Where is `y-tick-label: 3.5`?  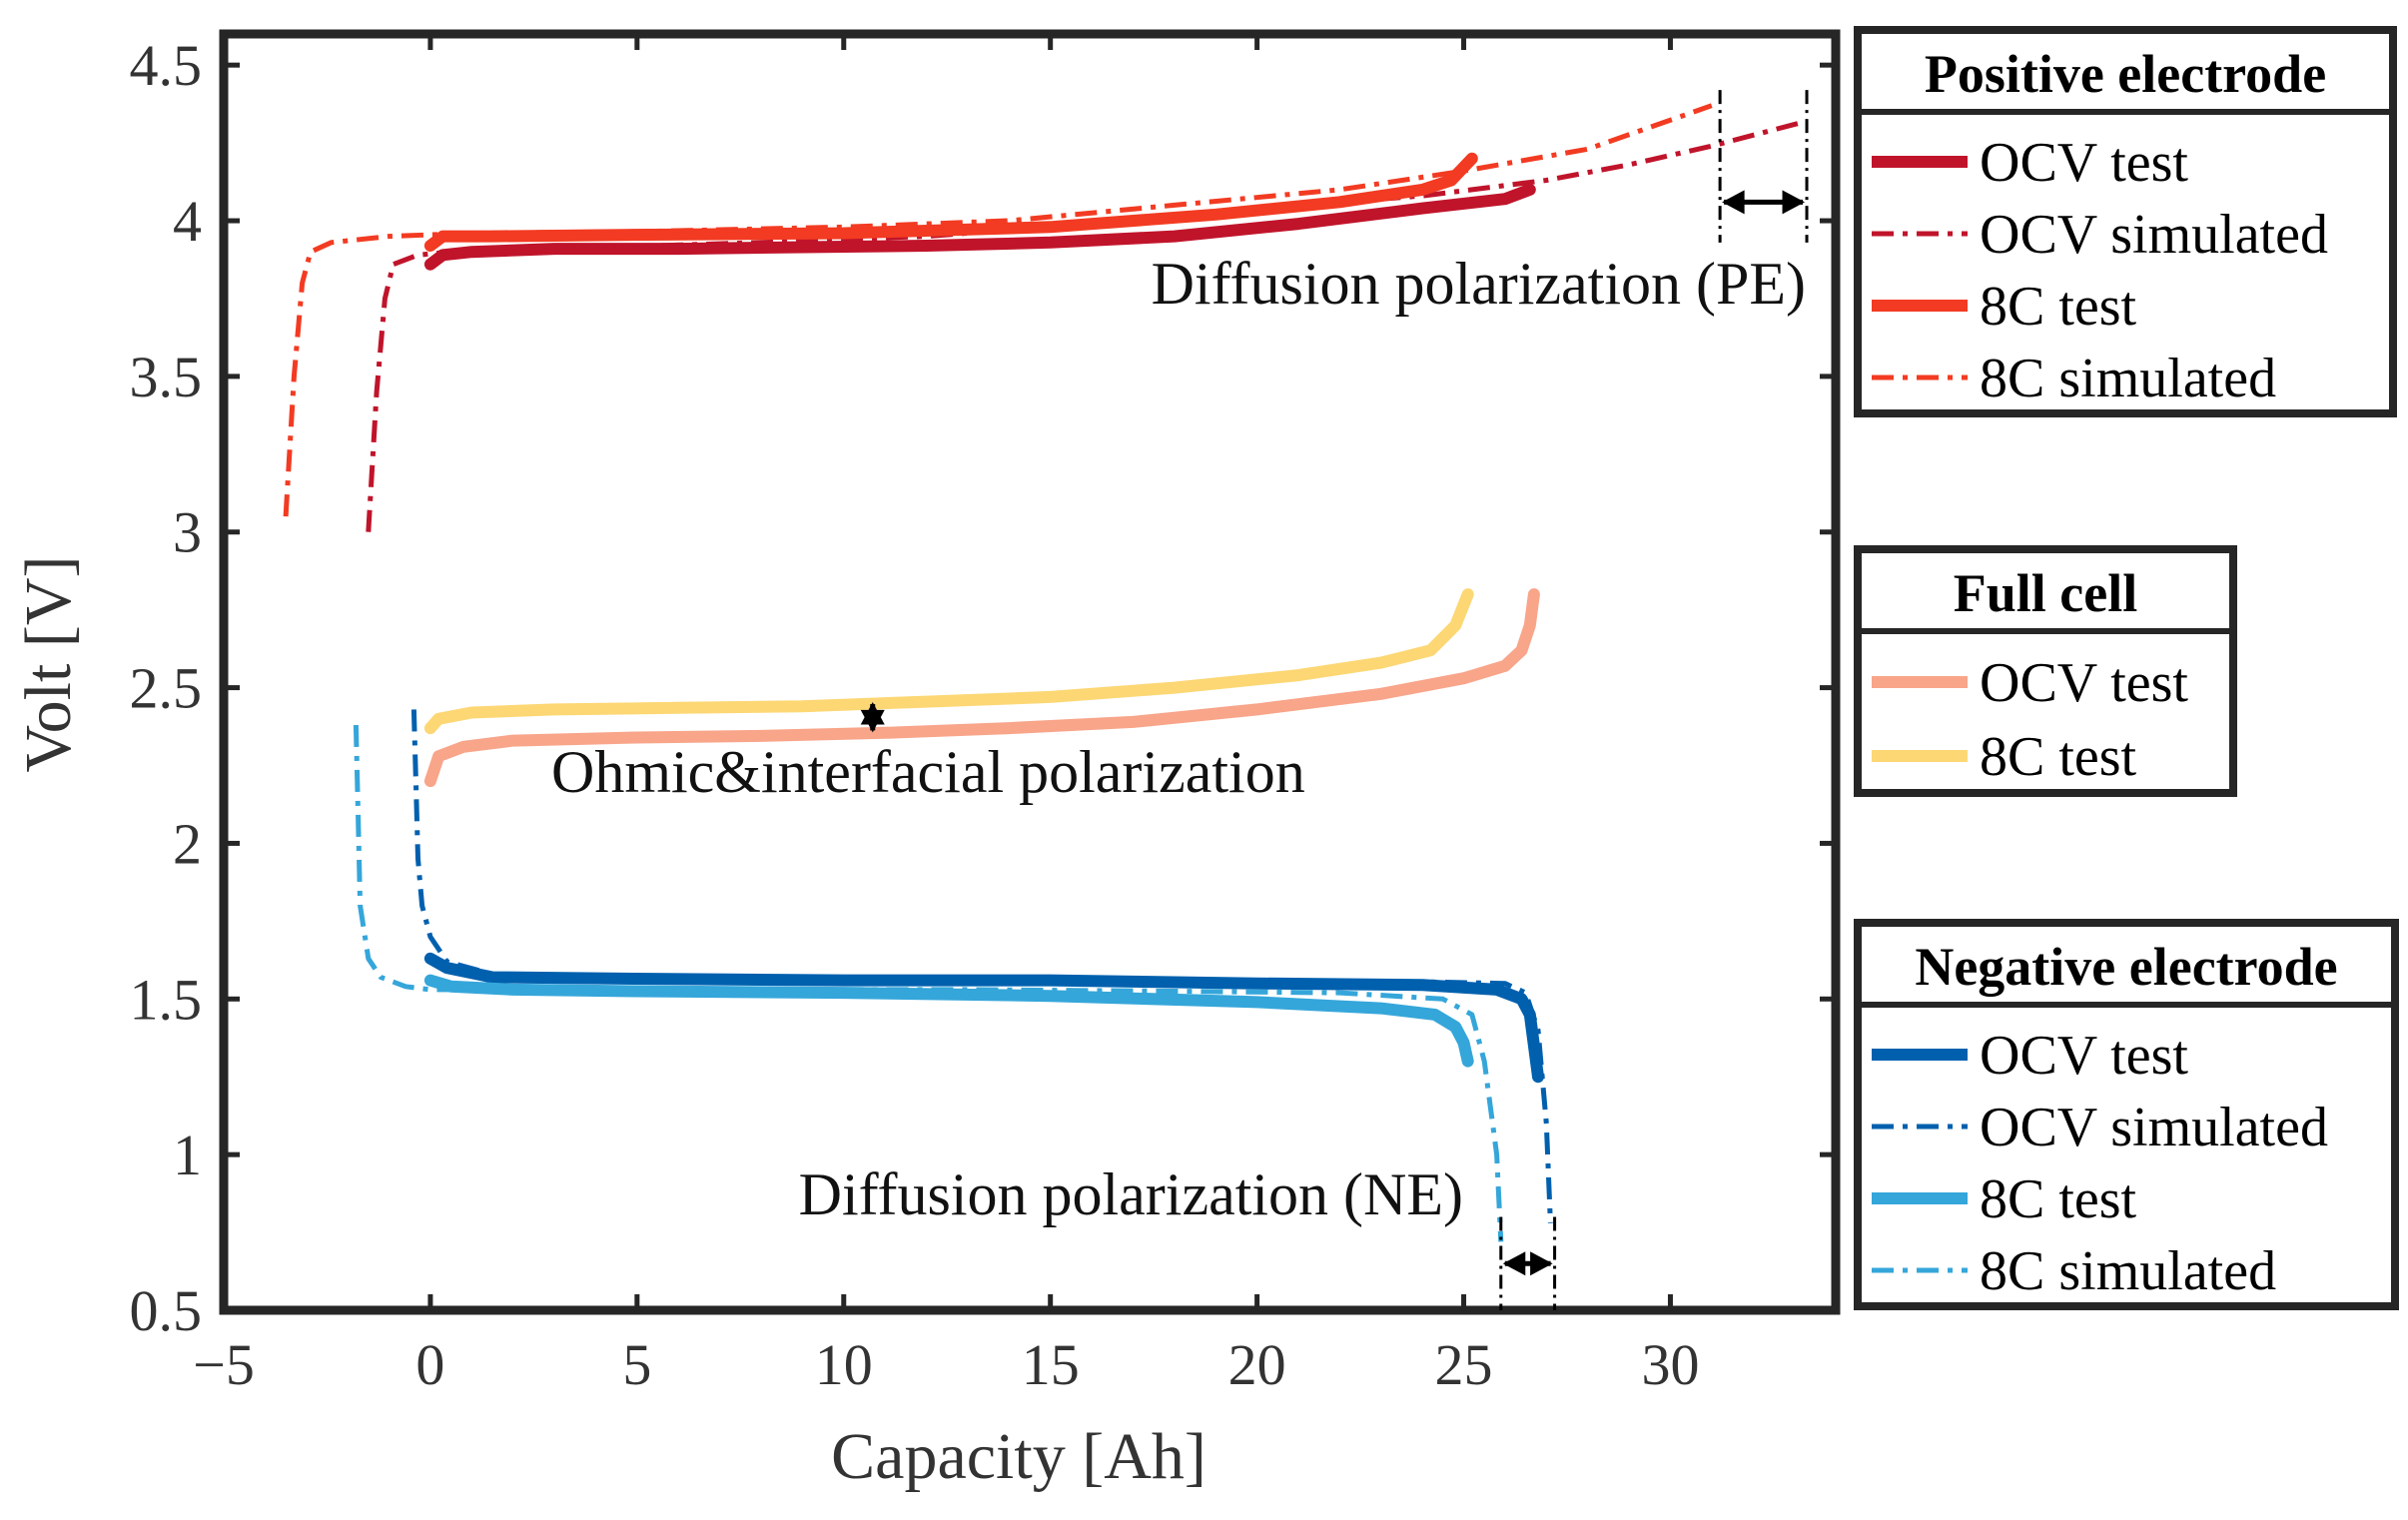 y-tick-label: 3.5 is located at coordinates (166, 377).